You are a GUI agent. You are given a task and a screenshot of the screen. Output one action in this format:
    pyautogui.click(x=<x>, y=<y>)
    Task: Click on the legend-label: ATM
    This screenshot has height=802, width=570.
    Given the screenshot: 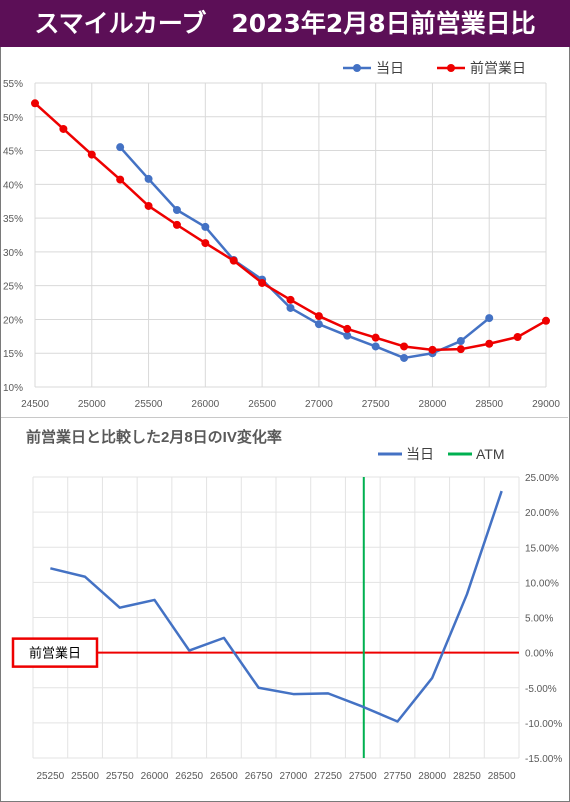 What is the action you would take?
    pyautogui.click(x=490, y=454)
    